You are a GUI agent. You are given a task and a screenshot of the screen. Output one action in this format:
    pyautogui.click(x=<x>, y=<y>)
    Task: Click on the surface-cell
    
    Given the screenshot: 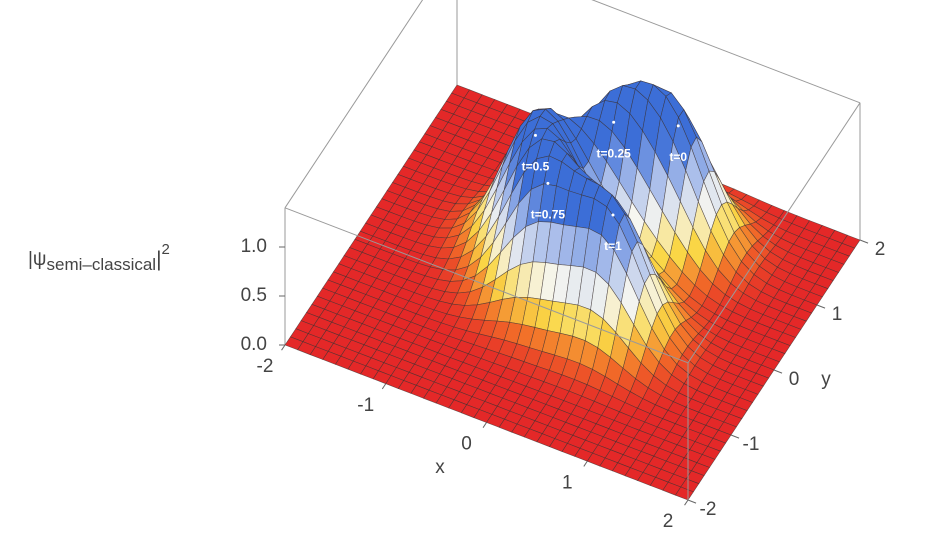 What is the action you would take?
    pyautogui.click(x=684, y=493)
    